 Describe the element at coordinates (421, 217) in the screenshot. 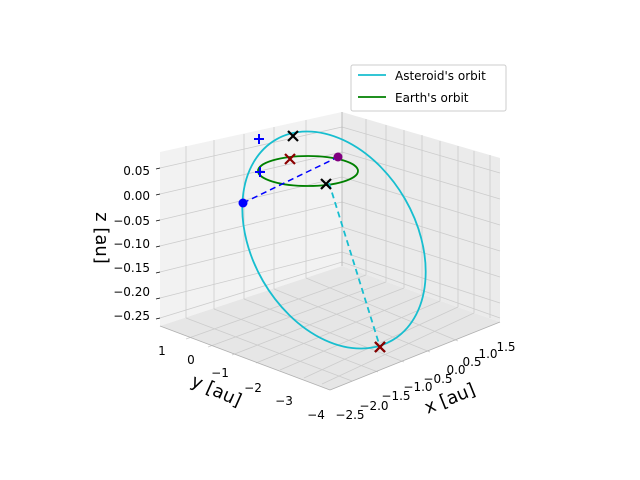

I see `pane-back-right` at that location.